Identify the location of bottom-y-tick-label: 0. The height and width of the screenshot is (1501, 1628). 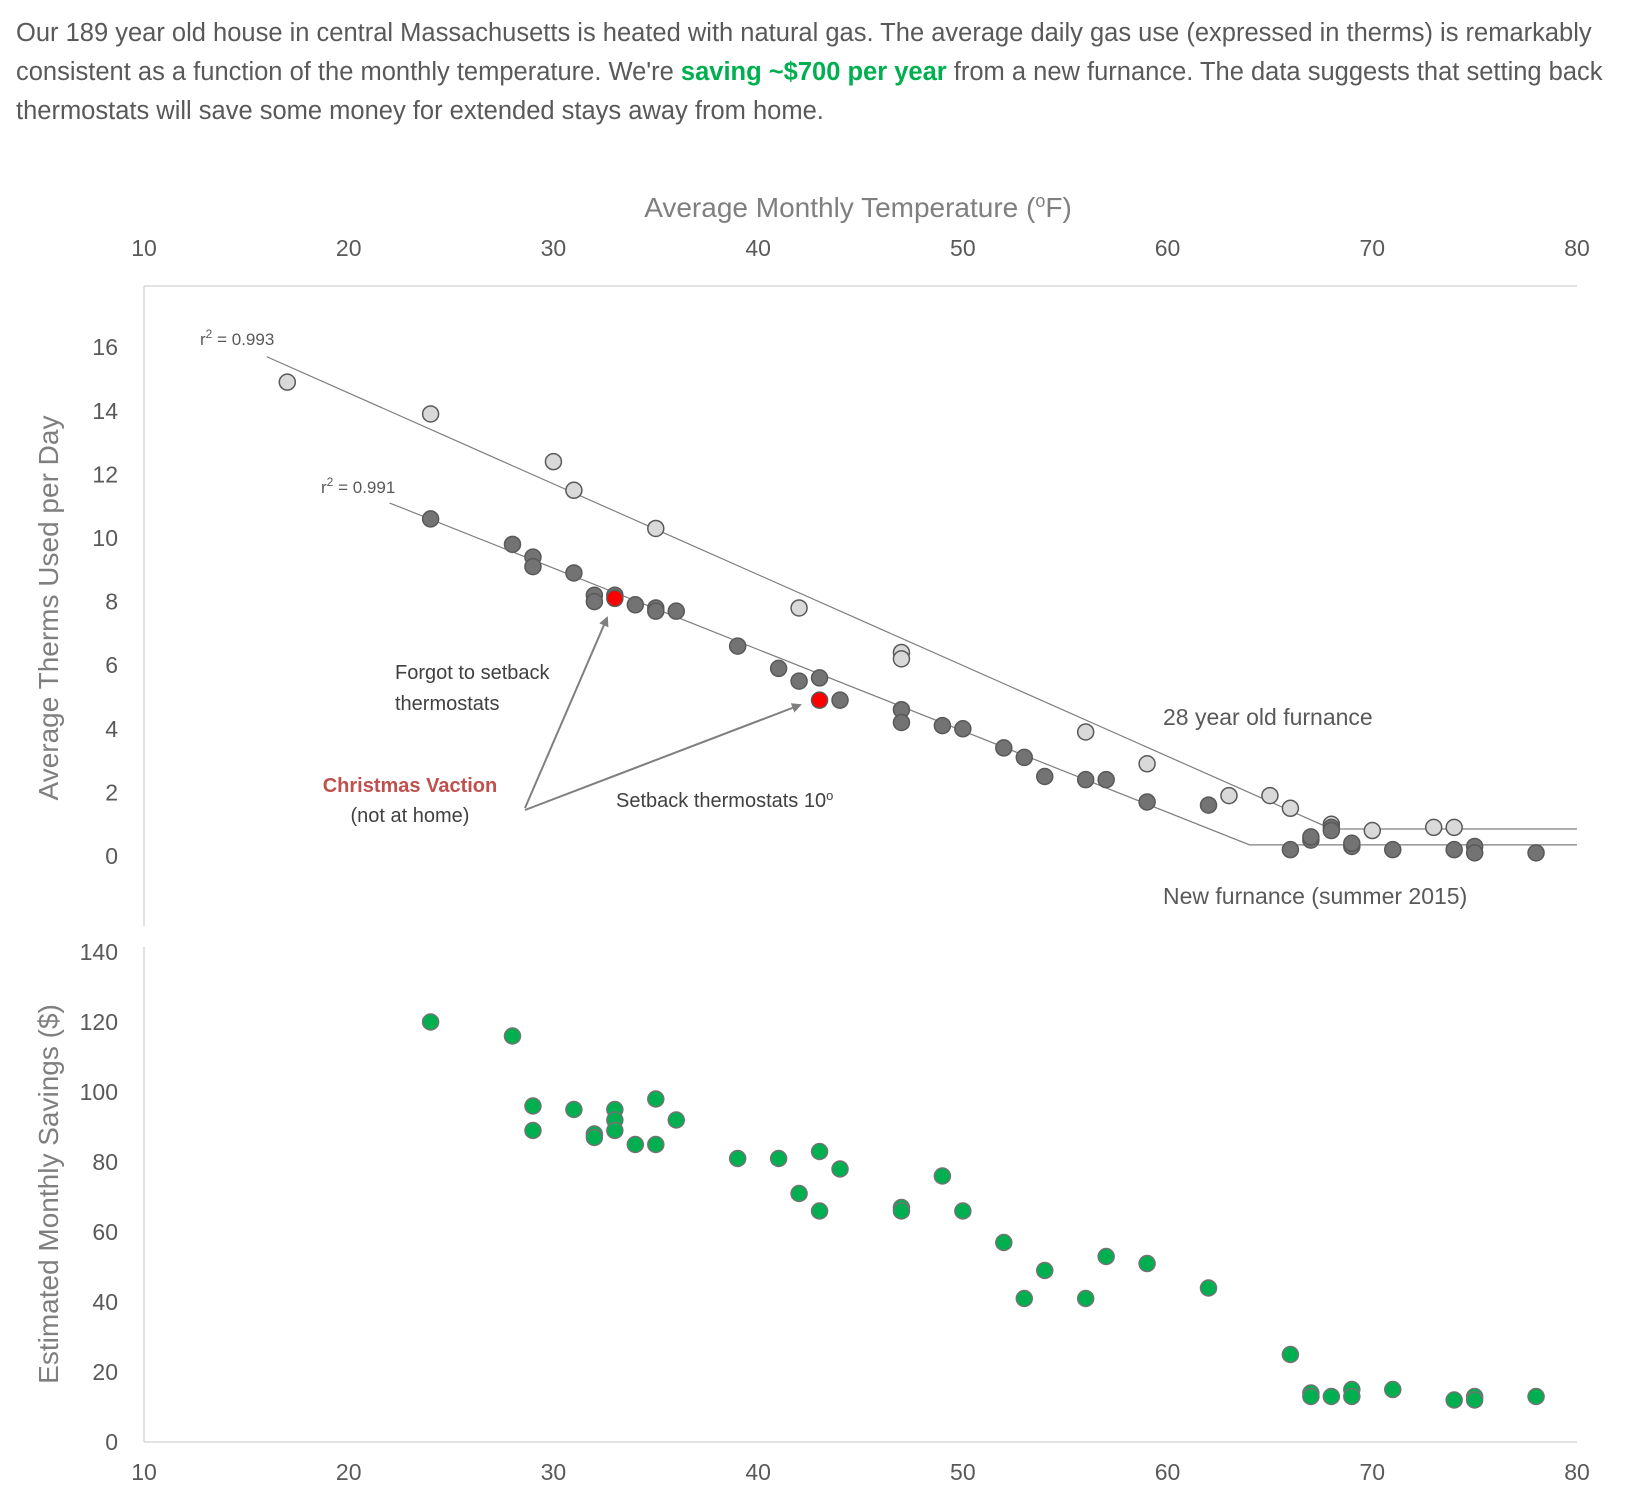
(111, 1442).